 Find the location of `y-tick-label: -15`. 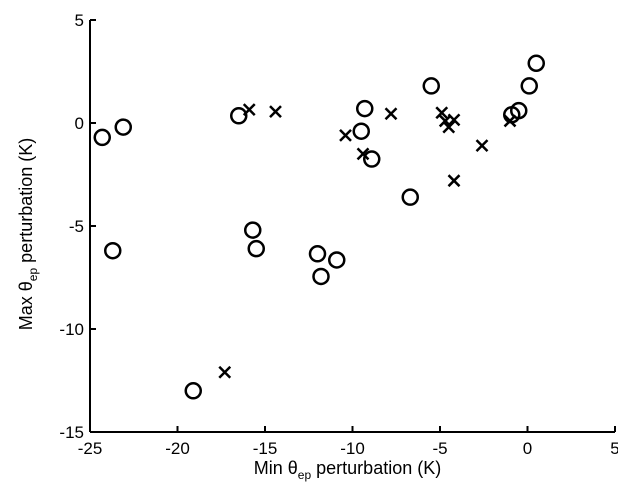

y-tick-label: -15 is located at coordinates (71, 432).